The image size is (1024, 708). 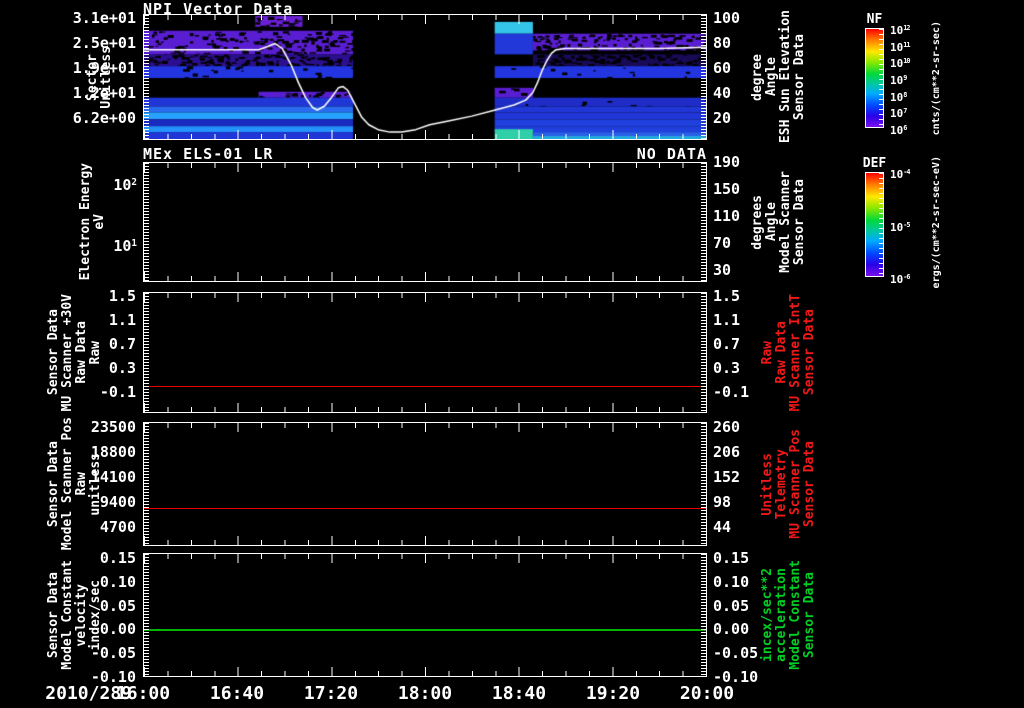 What do you see at coordinates (767, 615) in the screenshot?
I see `axis-label-line: incex/sec**2` at bounding box center [767, 615].